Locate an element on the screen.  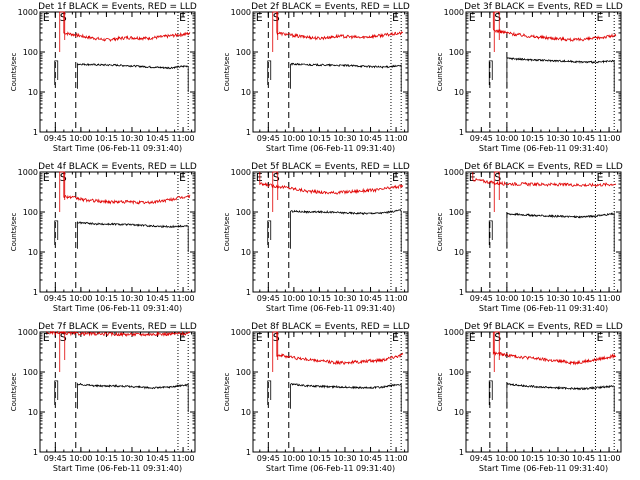
chart-title: Det 8f BLACK = Events, RED = LLD is located at coordinates (330, 327).